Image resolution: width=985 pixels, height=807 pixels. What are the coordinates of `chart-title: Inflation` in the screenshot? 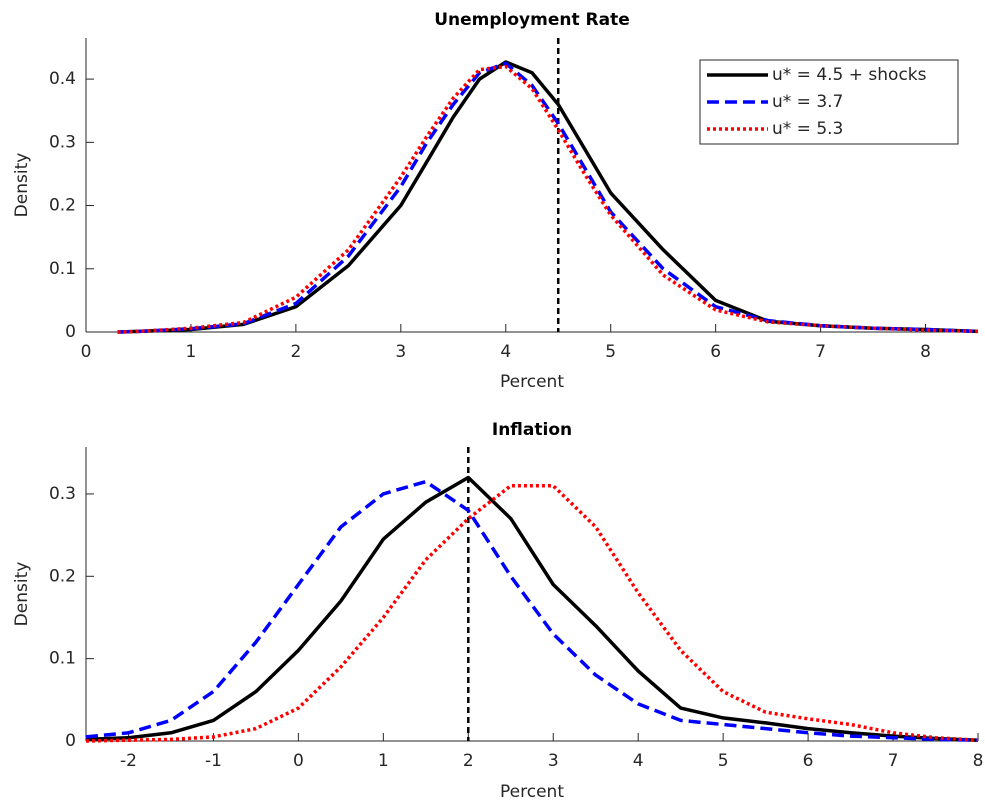 It's located at (532, 430).